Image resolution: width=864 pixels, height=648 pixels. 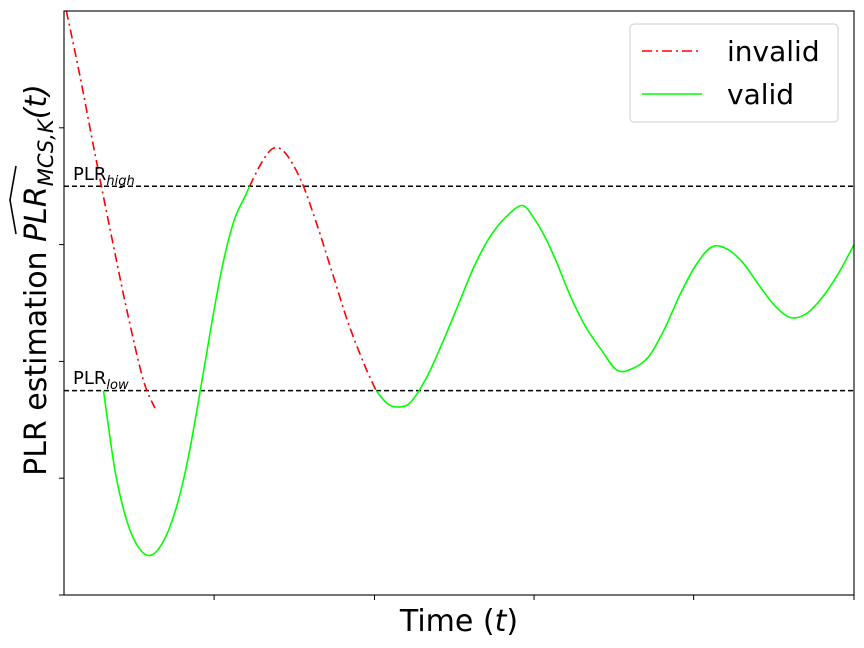 What do you see at coordinates (120, 181) in the screenshot?
I see `threshold-high-sub: high` at bounding box center [120, 181].